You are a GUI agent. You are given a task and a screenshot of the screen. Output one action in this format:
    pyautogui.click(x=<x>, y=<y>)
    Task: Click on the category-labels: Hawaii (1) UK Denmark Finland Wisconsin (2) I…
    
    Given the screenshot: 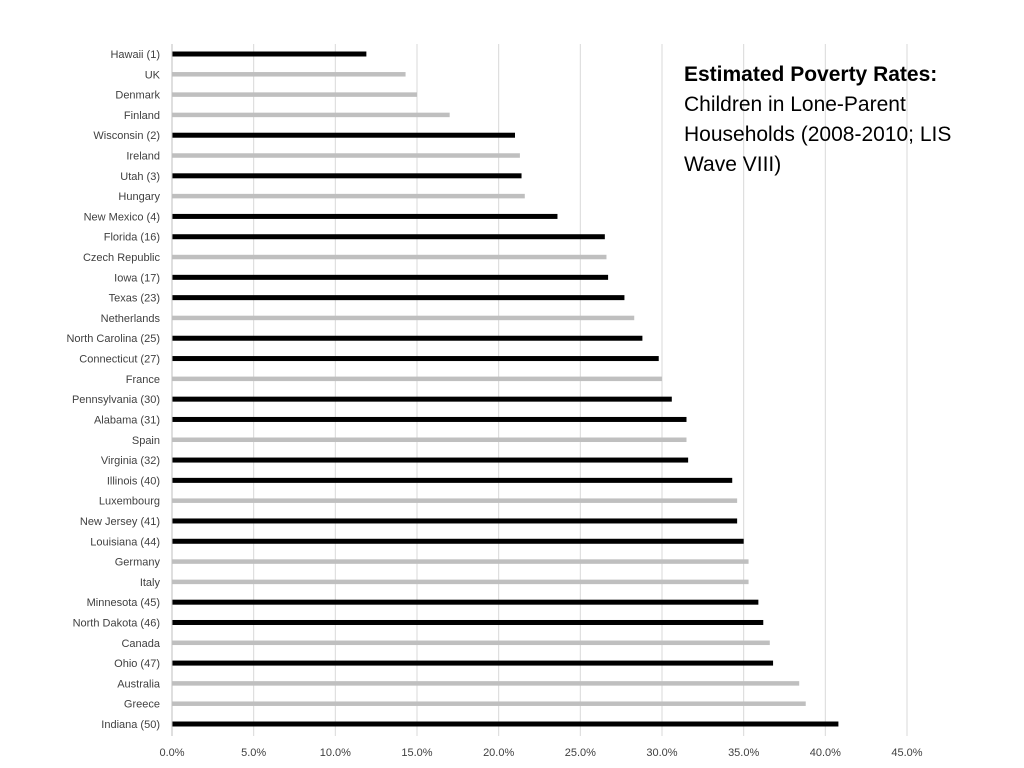 What is the action you would take?
    pyautogui.click(x=113, y=390)
    